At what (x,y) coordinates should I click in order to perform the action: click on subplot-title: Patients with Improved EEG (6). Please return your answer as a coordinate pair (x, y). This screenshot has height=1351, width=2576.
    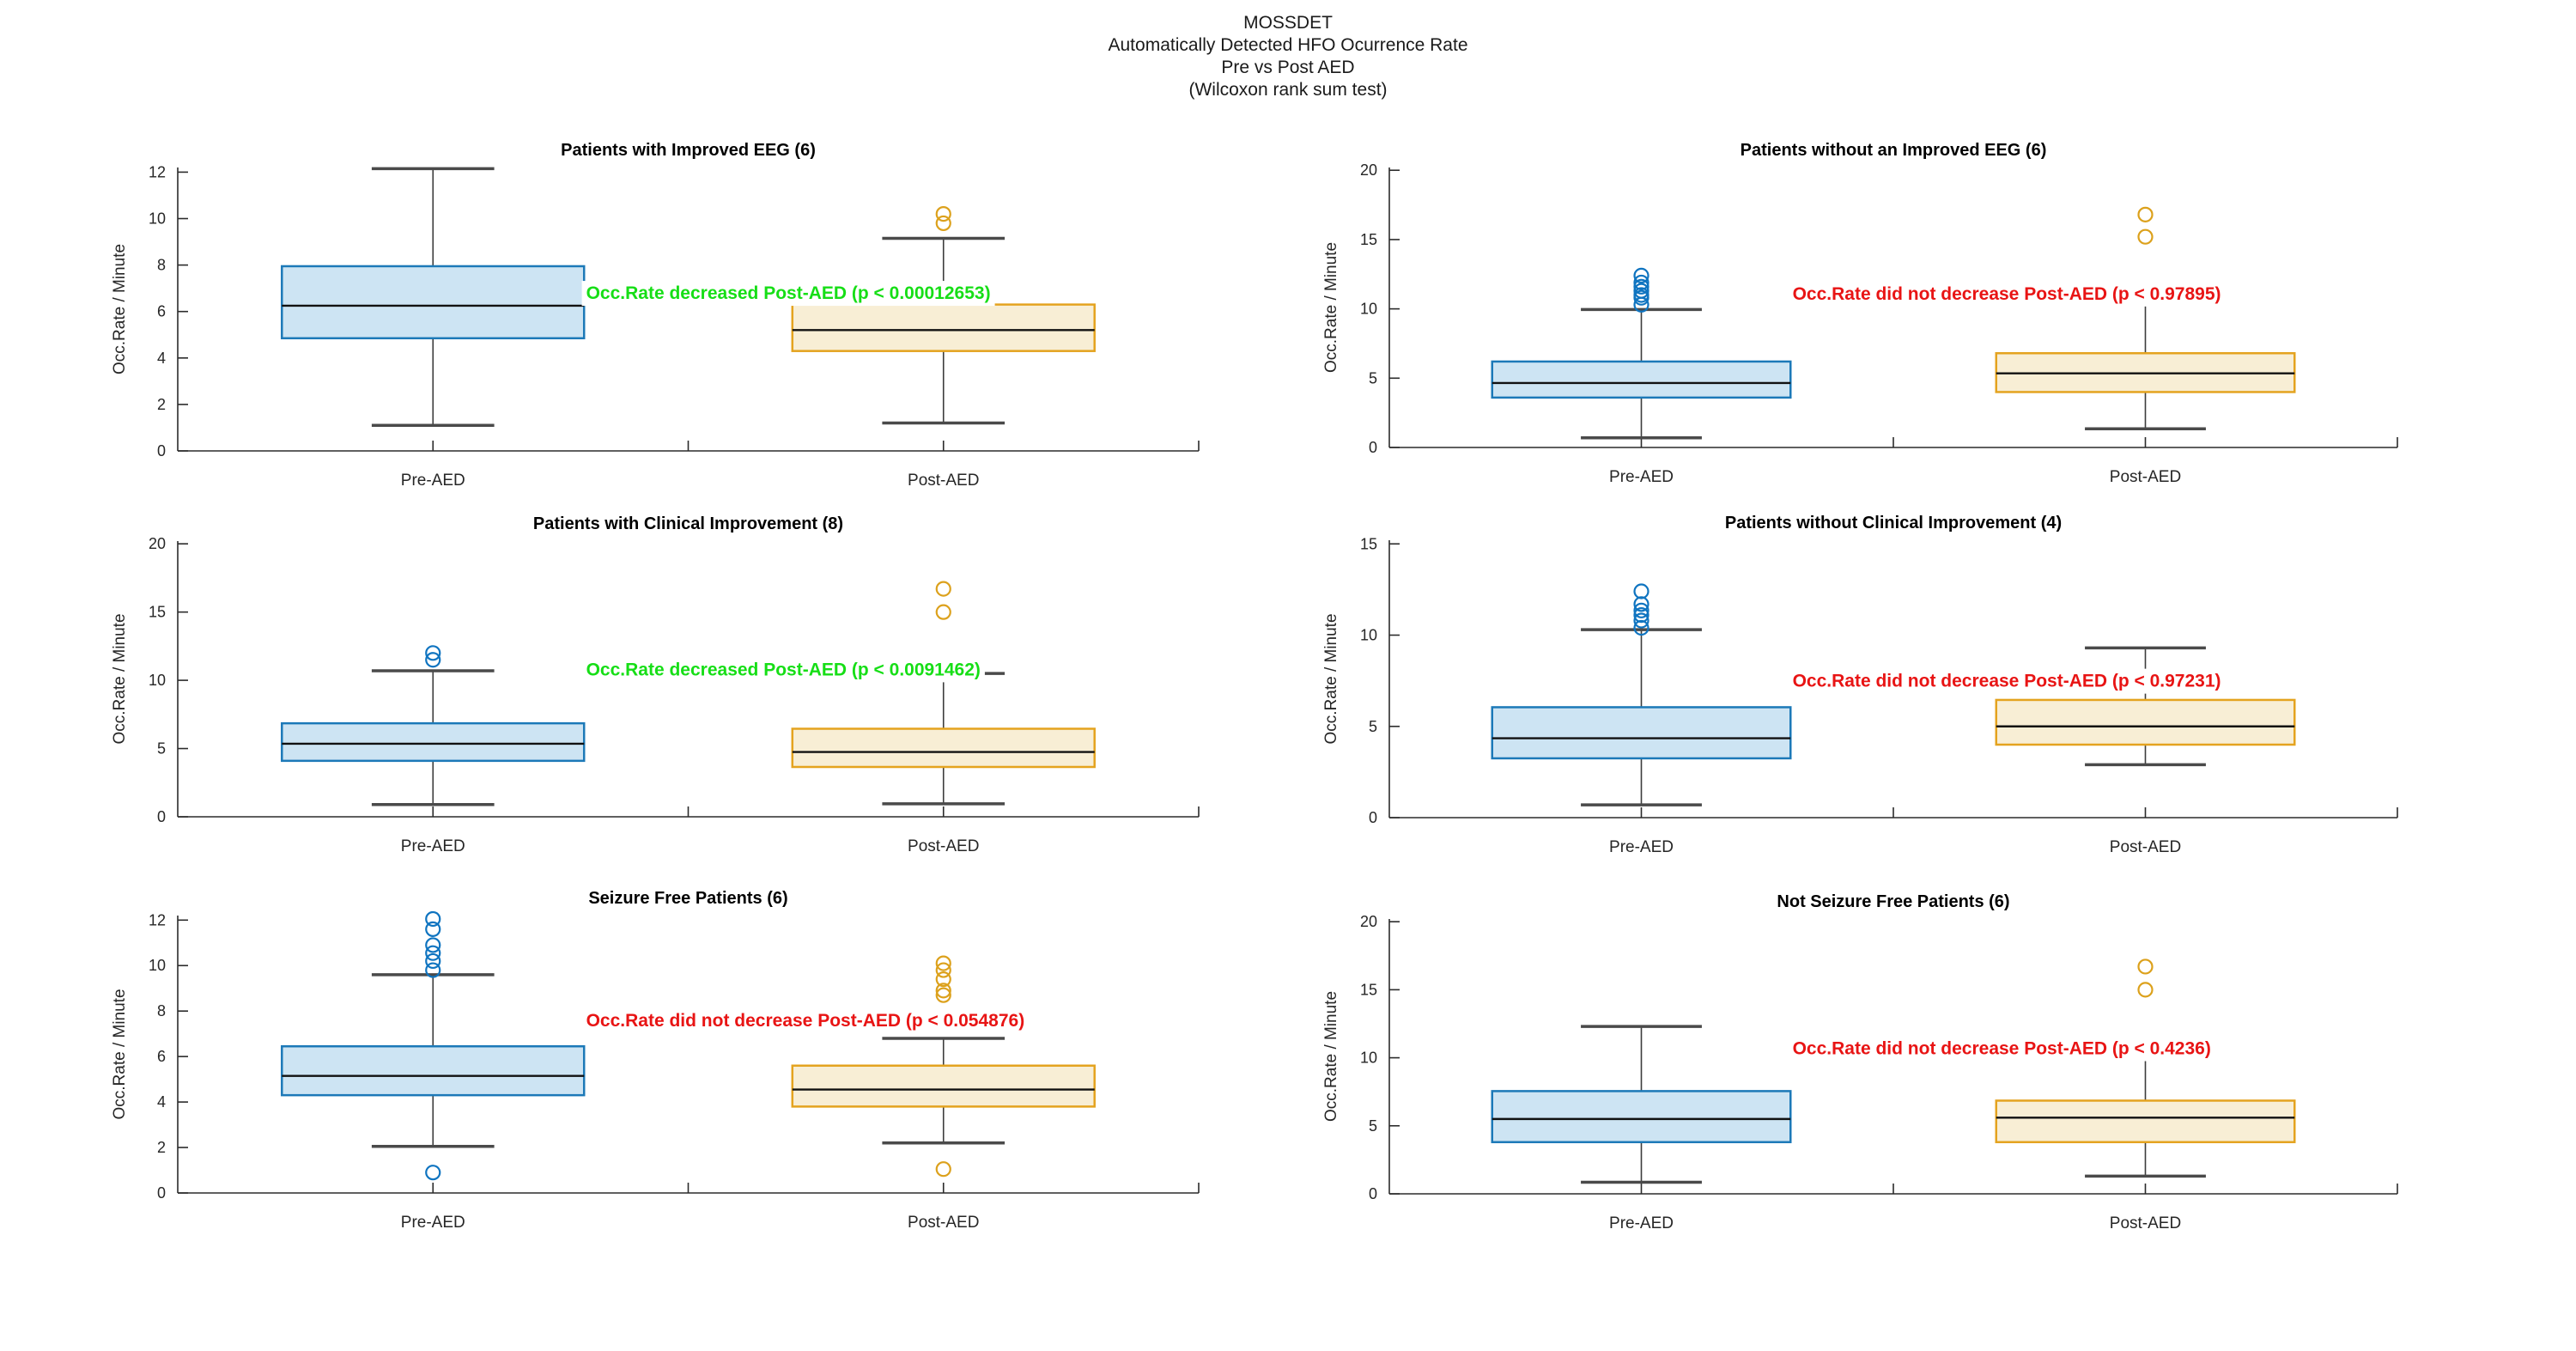
    Looking at the image, I should click on (689, 150).